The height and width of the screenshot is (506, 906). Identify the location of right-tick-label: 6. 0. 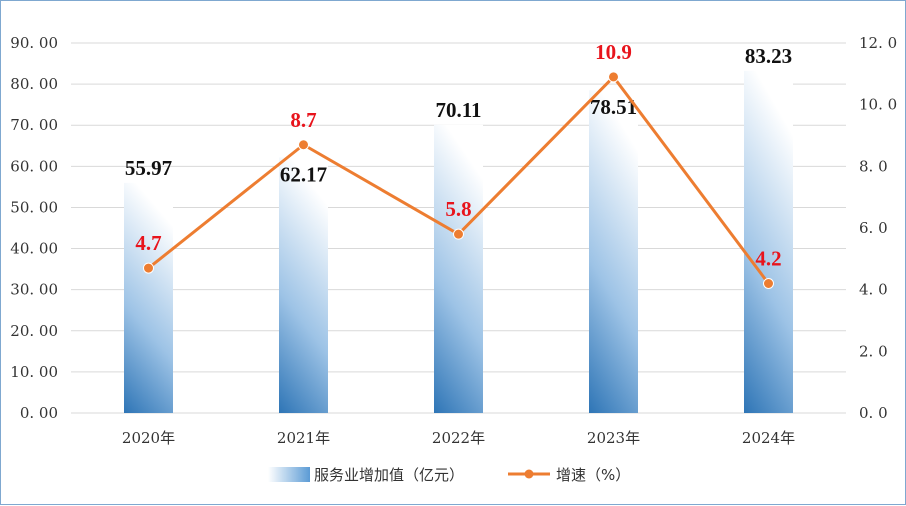
(873, 228).